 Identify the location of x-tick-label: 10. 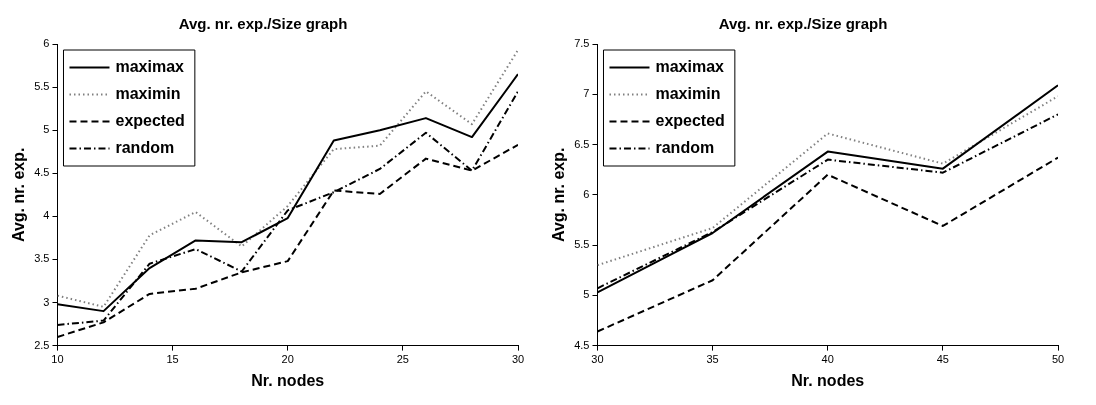
(57, 359).